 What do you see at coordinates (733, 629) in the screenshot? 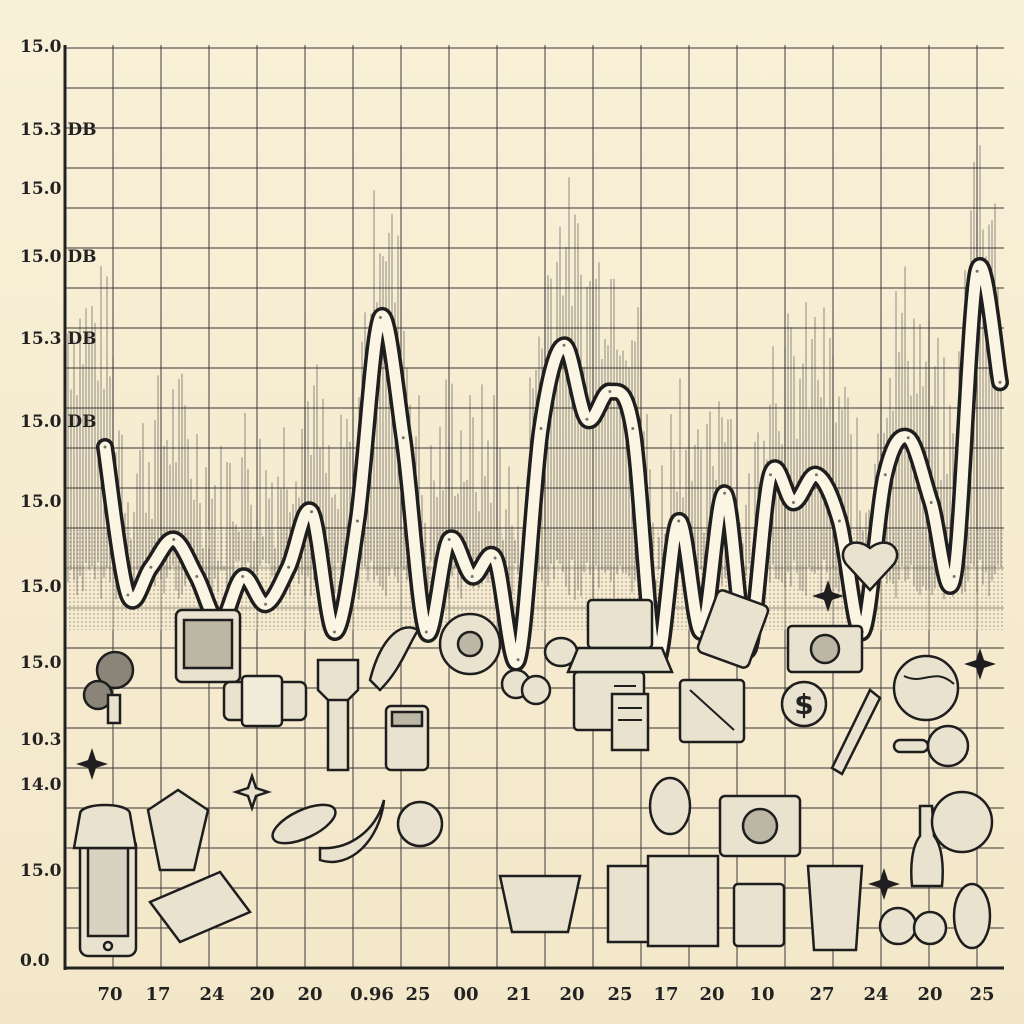
I see `phone-icon` at bounding box center [733, 629].